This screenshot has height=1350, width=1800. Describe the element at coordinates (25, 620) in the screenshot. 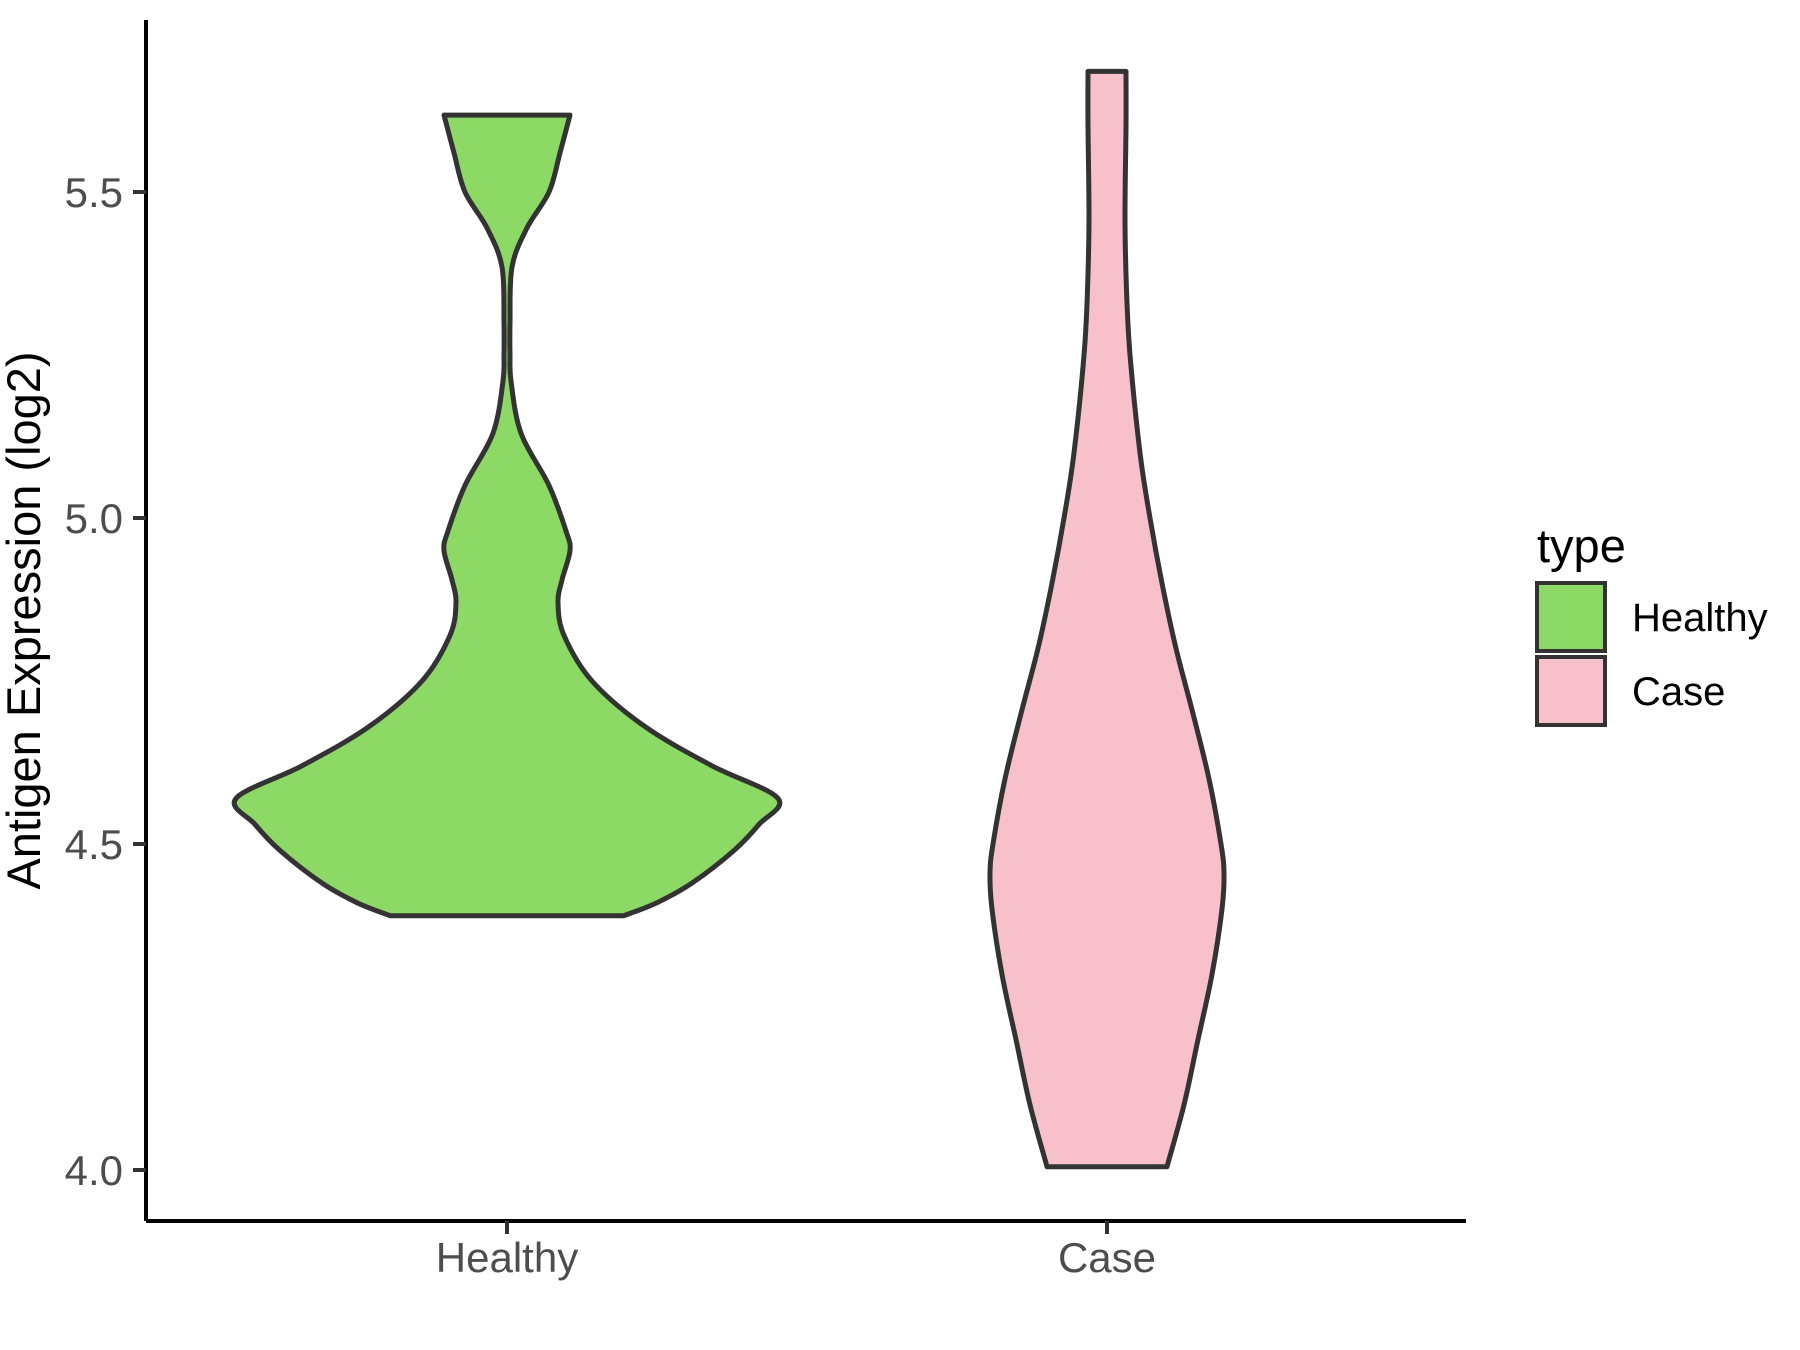

I see `y-axis-title: Antigen Expression (log2)` at that location.